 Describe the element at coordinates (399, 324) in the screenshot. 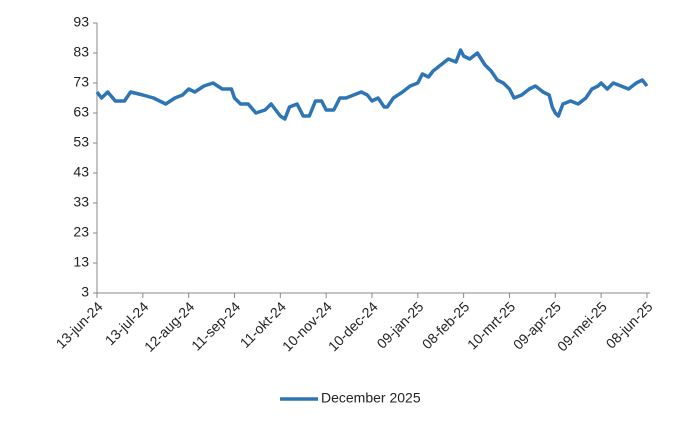

I see `x-tick-label: 09-jan-25` at that location.